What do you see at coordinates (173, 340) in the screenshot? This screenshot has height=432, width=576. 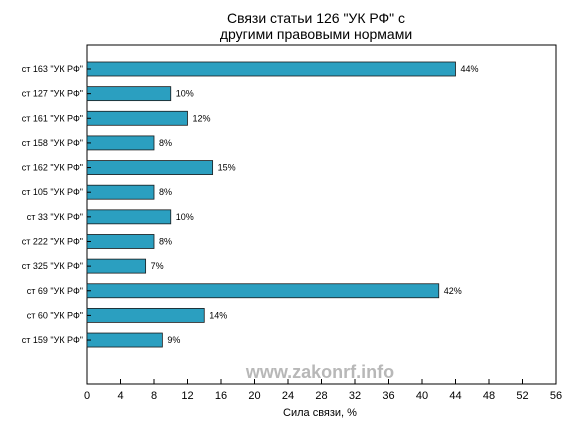 I see `data-label-11: 9%` at bounding box center [173, 340].